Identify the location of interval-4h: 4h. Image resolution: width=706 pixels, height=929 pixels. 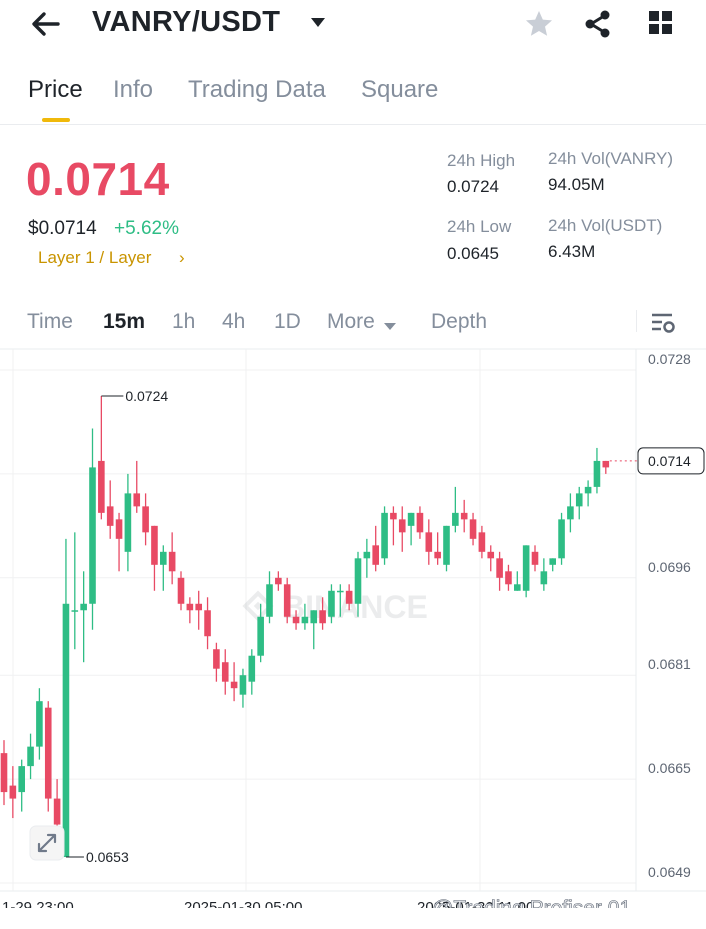
(234, 321).